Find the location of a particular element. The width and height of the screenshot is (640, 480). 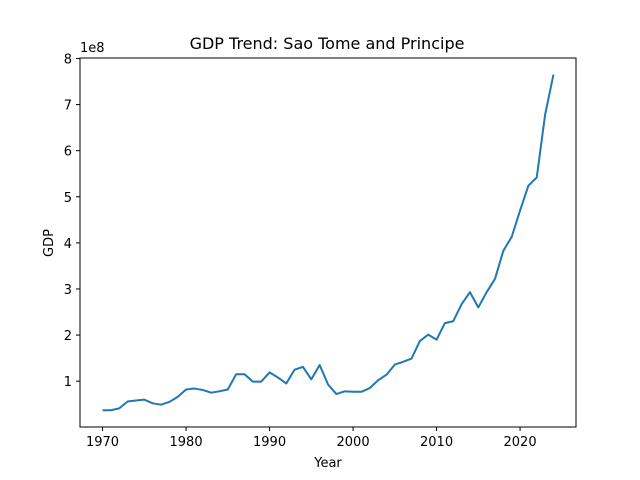

y-tick-label: 4 is located at coordinates (68, 244).